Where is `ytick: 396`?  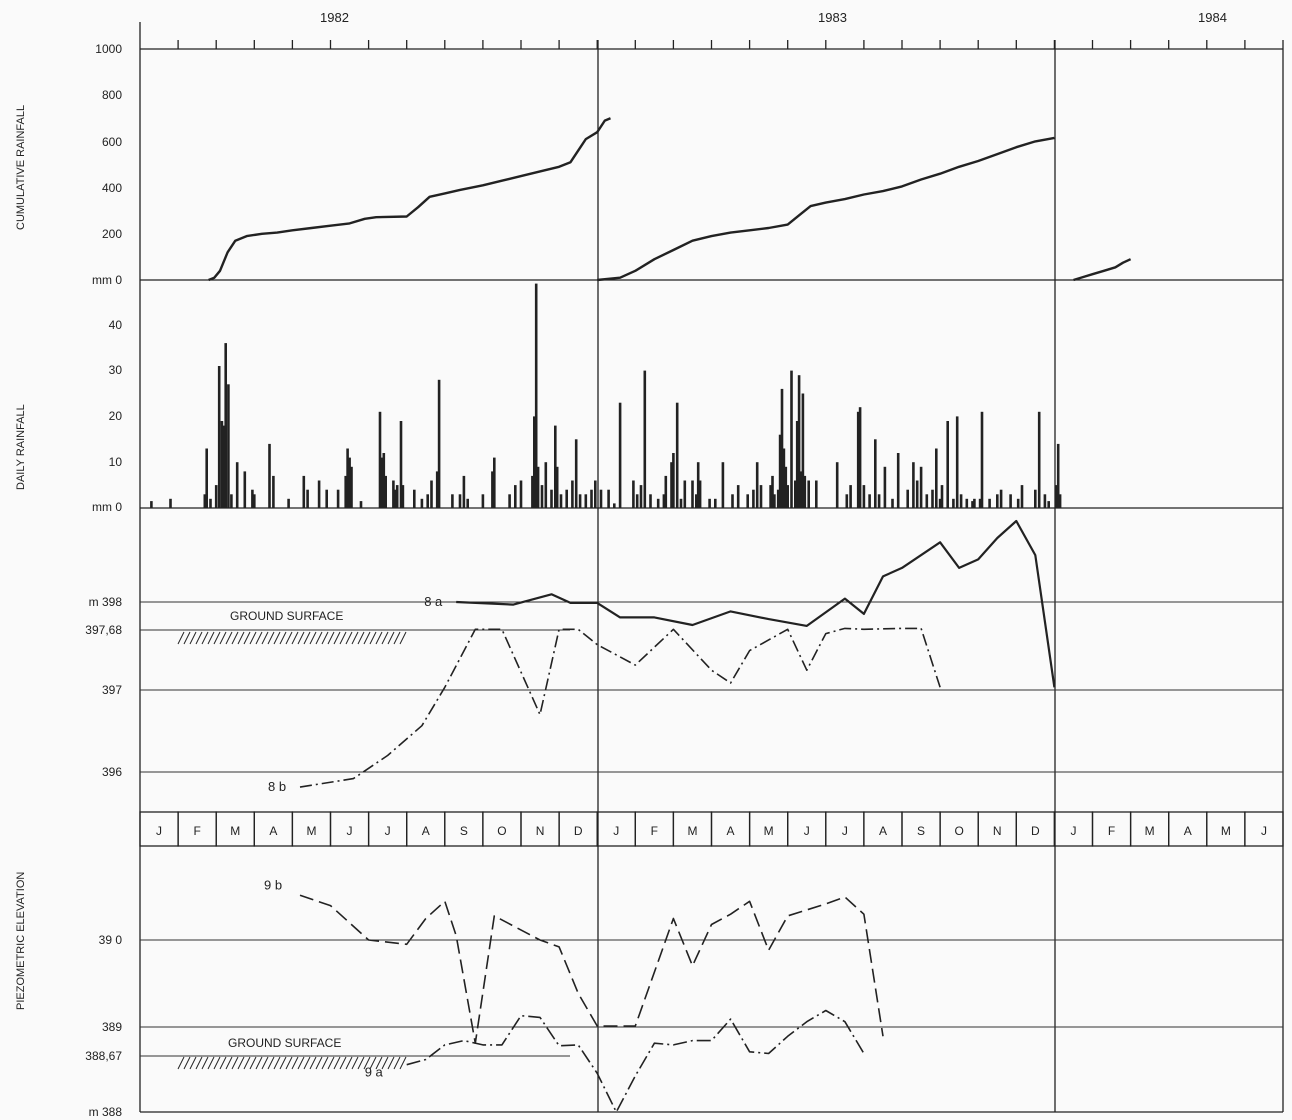 ytick: 396 is located at coordinates (112, 772).